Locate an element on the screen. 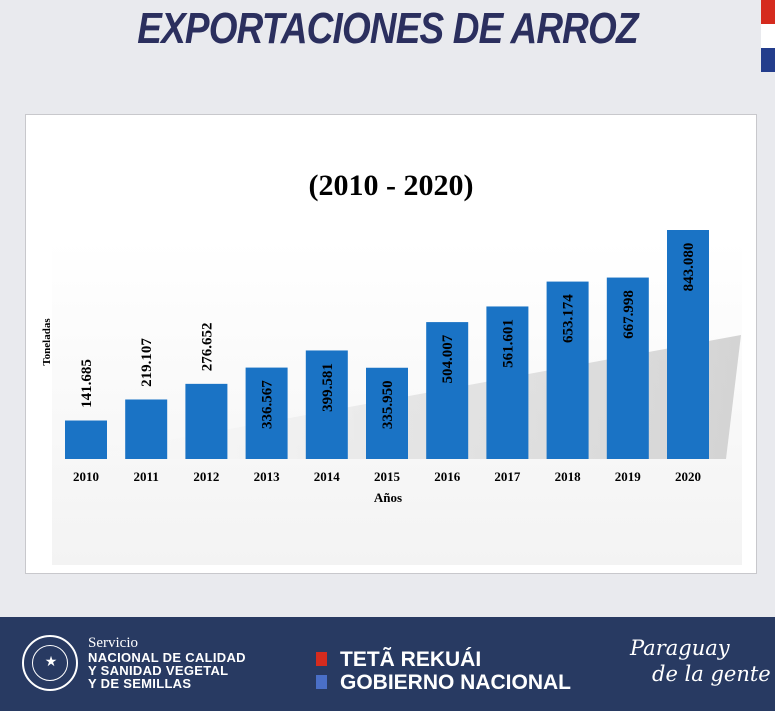  bar-2013 is located at coordinates (266, 413).